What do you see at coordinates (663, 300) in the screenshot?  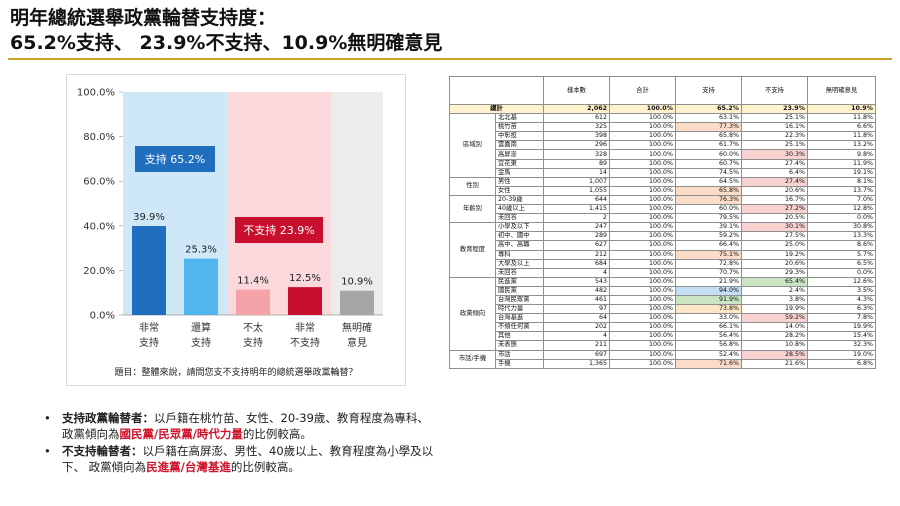 I see `table-row: 台灣民眾黨 461 100.0% 91.9% 3.8% 4.3%` at bounding box center [663, 300].